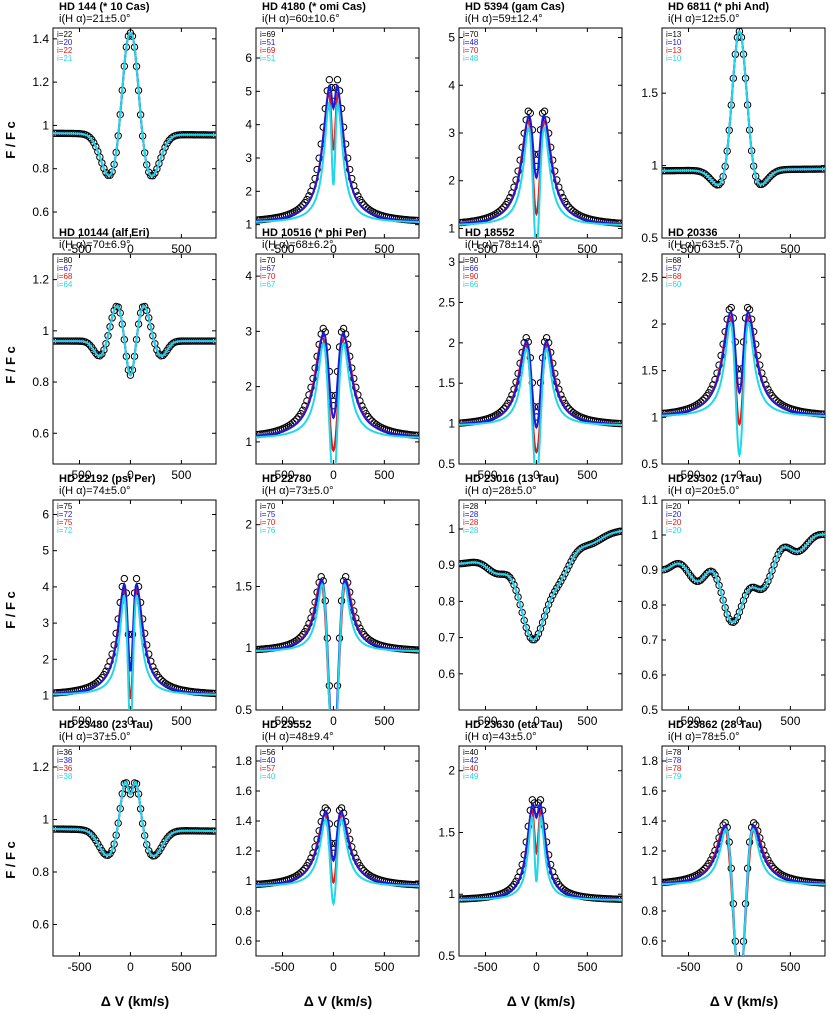 The height and width of the screenshot is (1014, 830). What do you see at coordinates (471, 260) in the screenshot?
I see `legend-entry: i=90` at bounding box center [471, 260].